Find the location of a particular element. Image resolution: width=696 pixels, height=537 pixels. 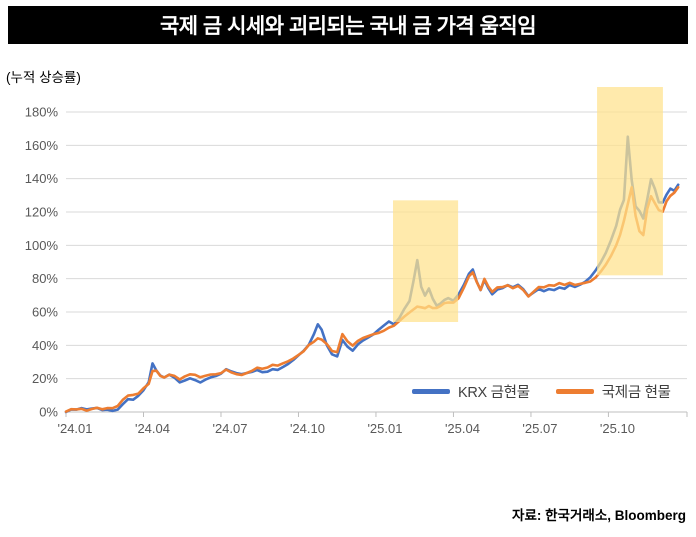

x-tick-label: '25.10 is located at coordinates (617, 428).